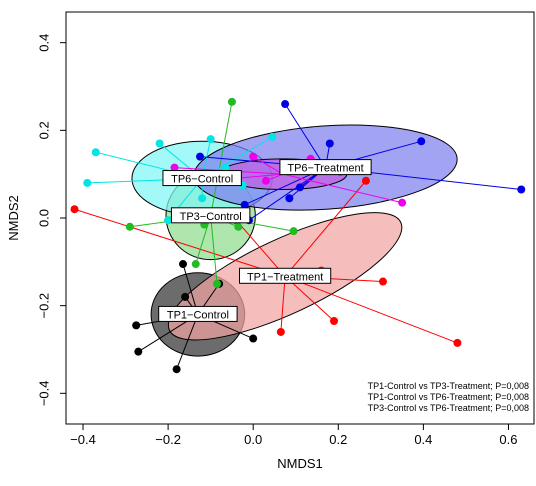 The height and width of the screenshot is (486, 536). What do you see at coordinates (448, 386) in the screenshot?
I see `annotation-0: TP1-Control vs TP3-Treatment; P=0,008` at bounding box center [448, 386].